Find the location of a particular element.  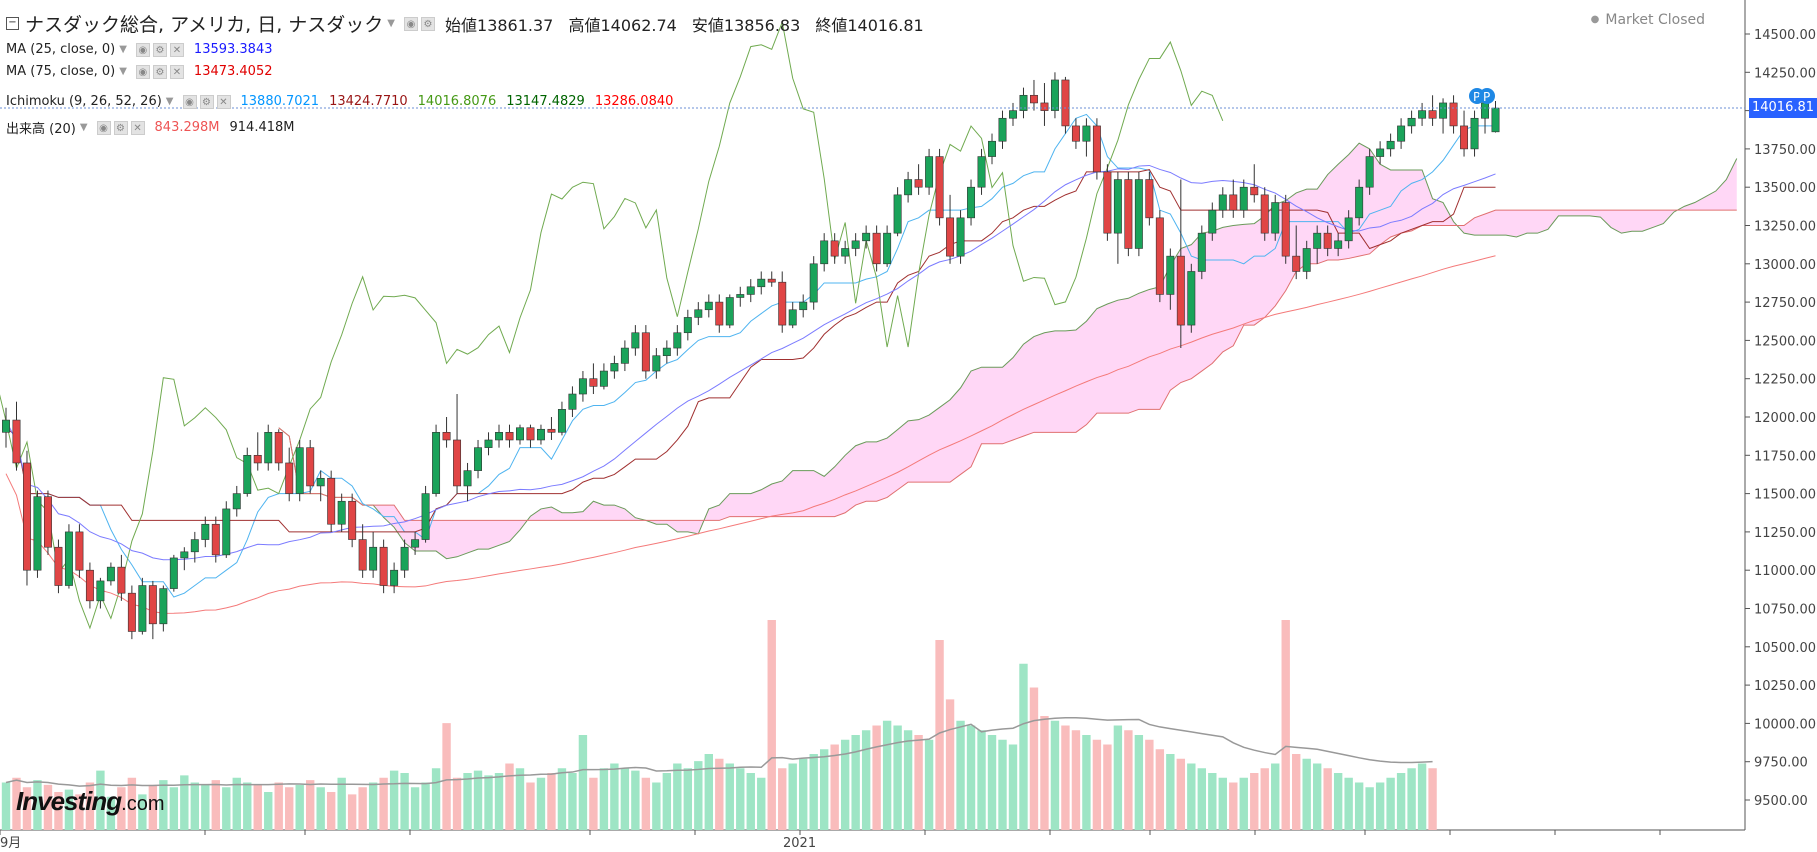

y-tick-label: 12250.00 is located at coordinates (1785, 380).